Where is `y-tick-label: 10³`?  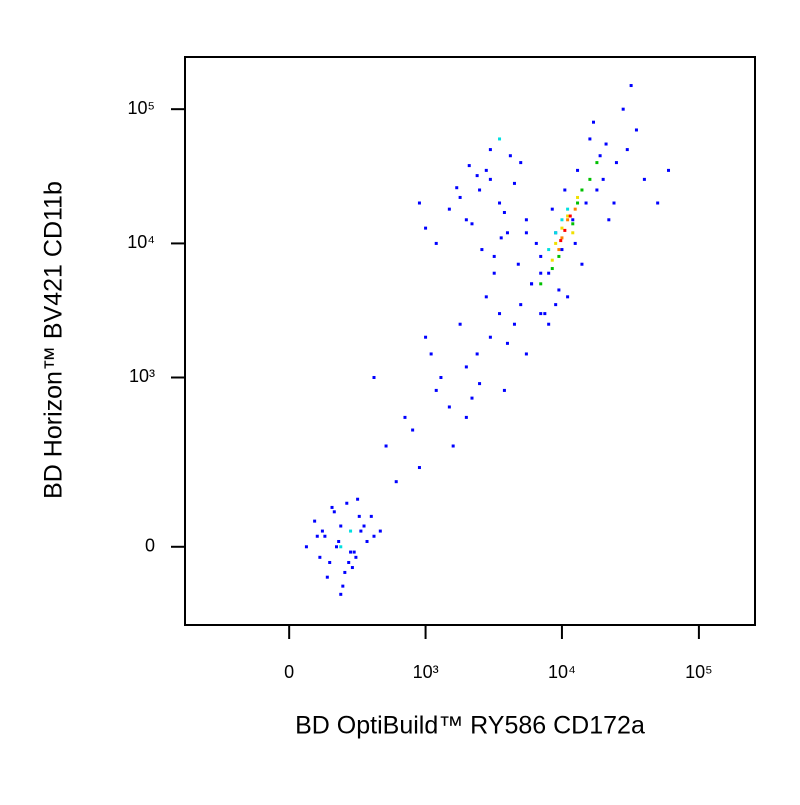 y-tick-label: 10³ is located at coordinates (142, 376).